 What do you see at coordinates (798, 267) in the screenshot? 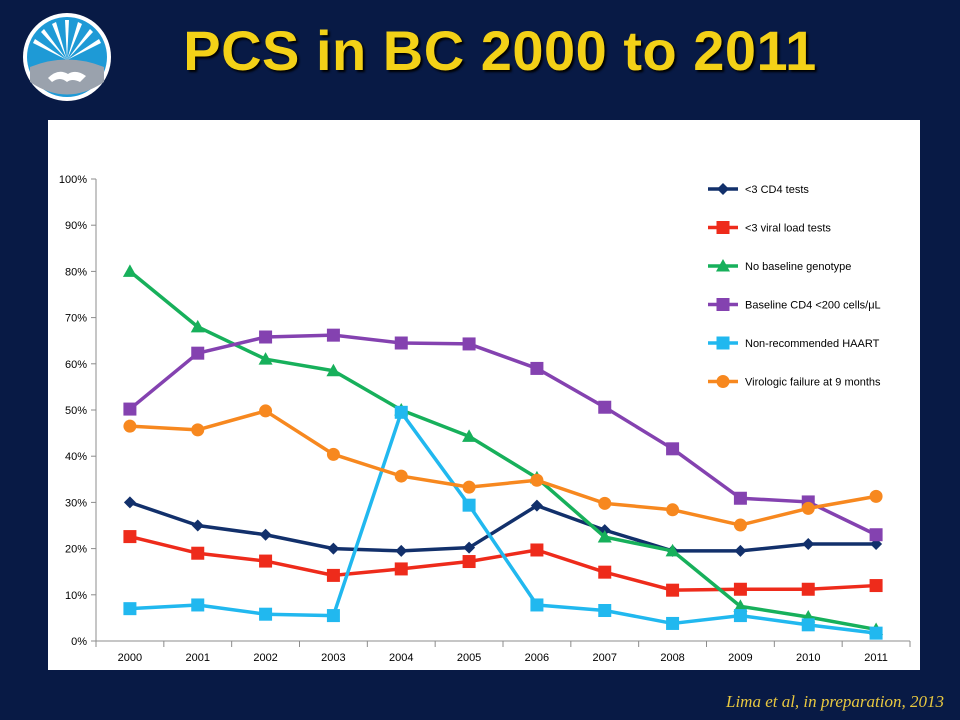
I see `legend-label: No baseline genotype` at bounding box center [798, 267].